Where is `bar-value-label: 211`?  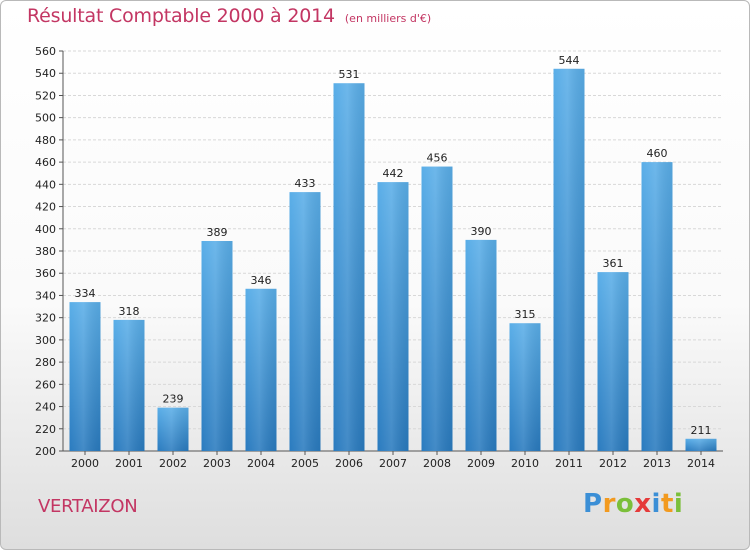
bar-value-label: 211 is located at coordinates (701, 430).